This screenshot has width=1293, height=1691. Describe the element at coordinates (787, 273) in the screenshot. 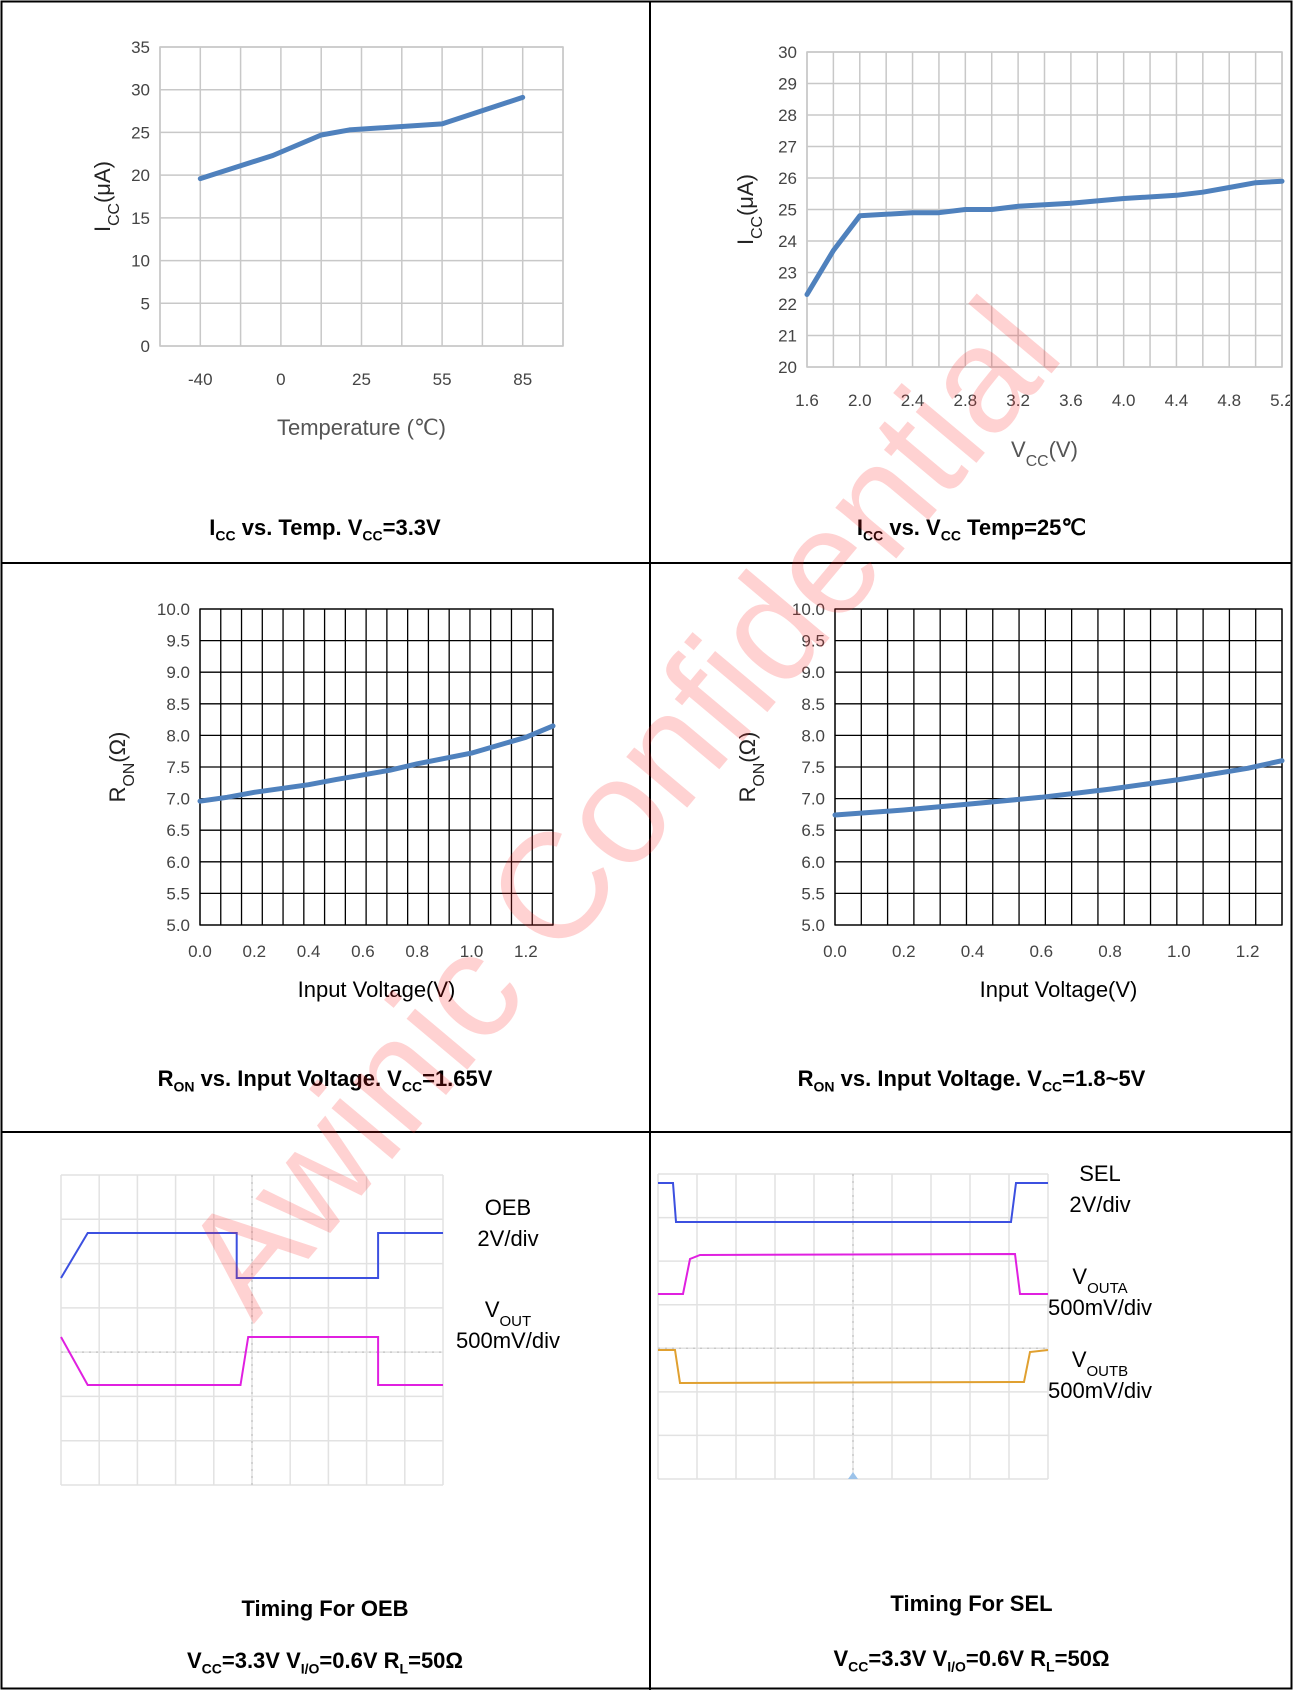

I see `y-tick-label: 23` at that location.